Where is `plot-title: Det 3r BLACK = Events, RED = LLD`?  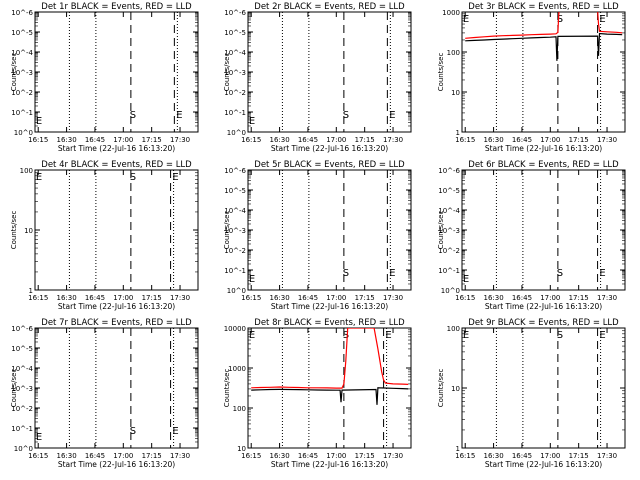
plot-title: Det 3r BLACK = Events, RED = LLD is located at coordinates (543, 7).